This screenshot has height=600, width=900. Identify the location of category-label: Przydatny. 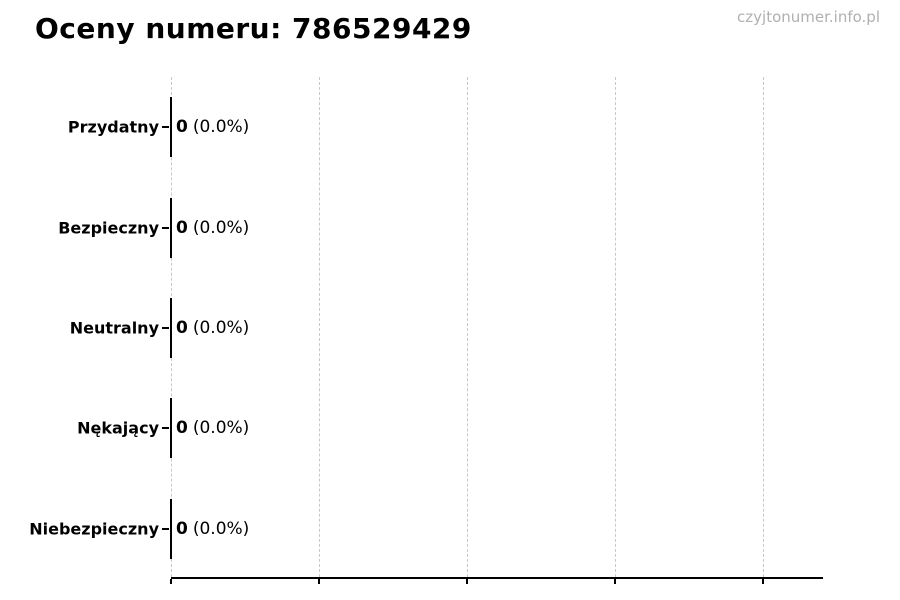
(113, 127).